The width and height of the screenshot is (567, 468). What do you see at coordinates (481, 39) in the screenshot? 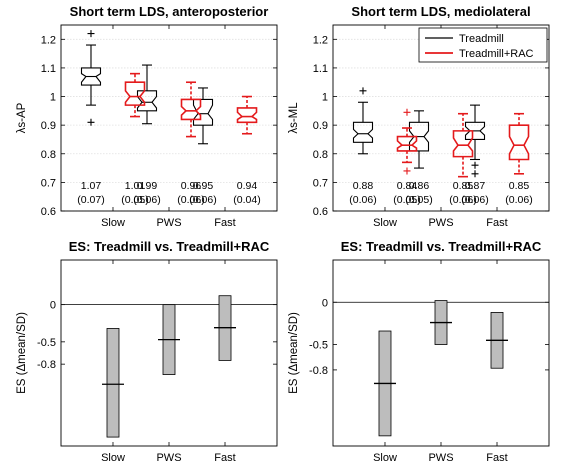
I see `legend-label: Treadmill` at bounding box center [481, 39].